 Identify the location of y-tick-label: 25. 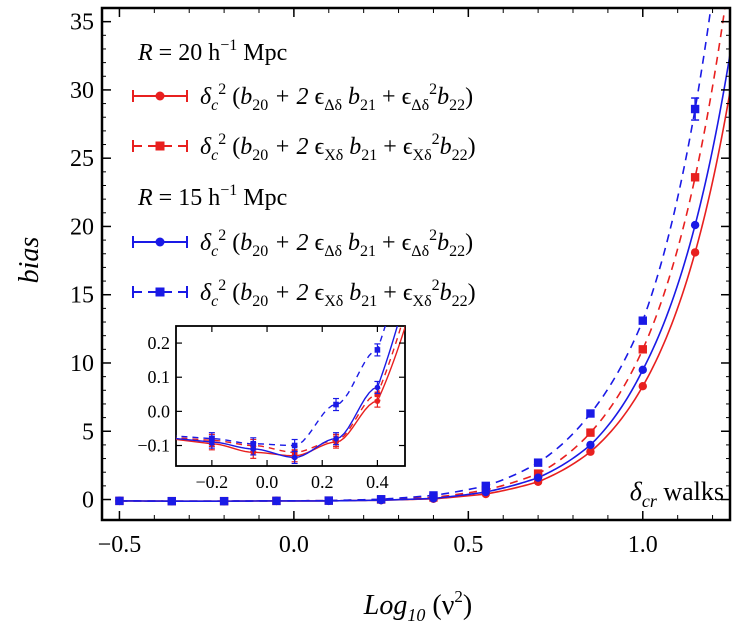
(82, 159).